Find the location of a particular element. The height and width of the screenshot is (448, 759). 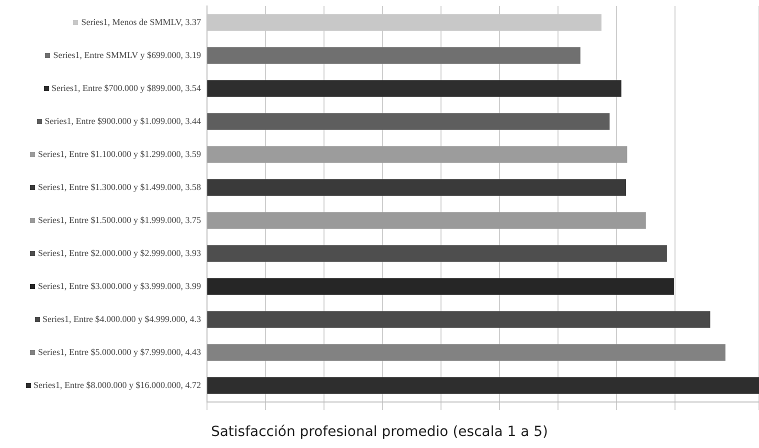

data-label: Series1, Entre $1.100.000 y $1.299.000, 3.59 is located at coordinates (120, 153).